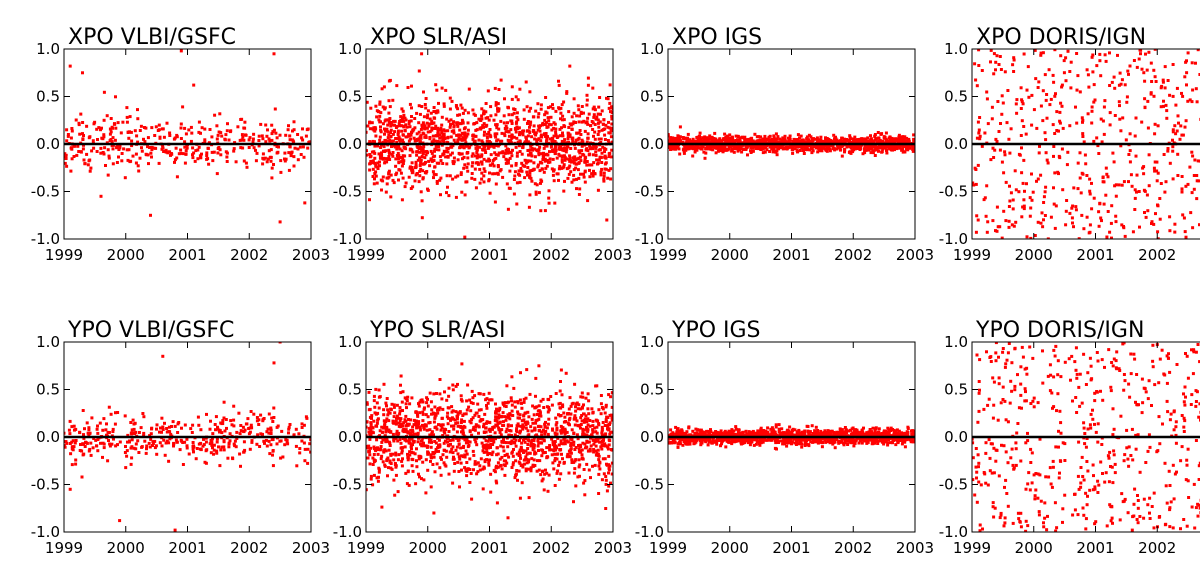  Describe the element at coordinates (717, 37) in the screenshot. I see `chart-title: XPO IGS` at that location.